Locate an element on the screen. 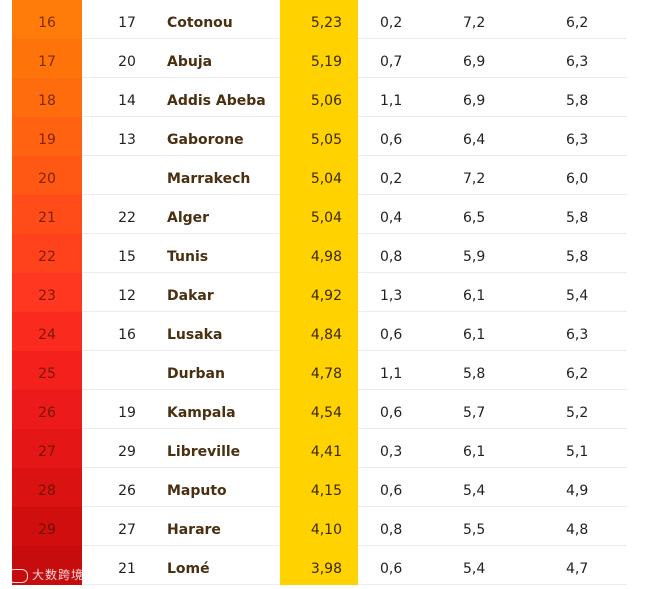 The width and height of the screenshot is (645, 589). previous-rank-cell: 19 is located at coordinates (127, 413).